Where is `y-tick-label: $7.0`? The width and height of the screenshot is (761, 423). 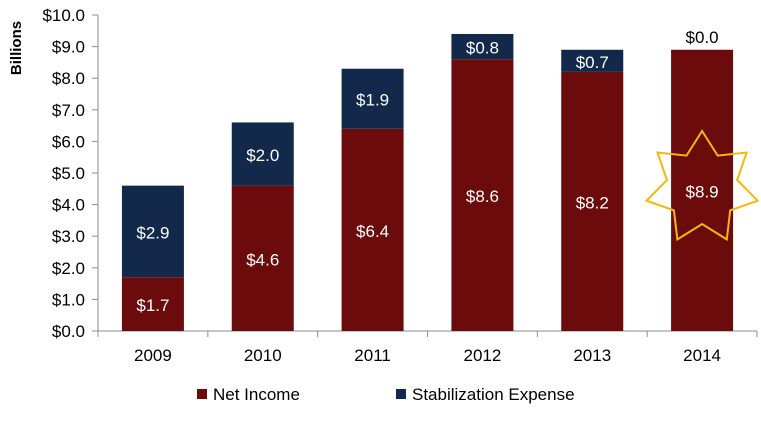
y-tick-label: $7.0 is located at coordinates (68, 110).